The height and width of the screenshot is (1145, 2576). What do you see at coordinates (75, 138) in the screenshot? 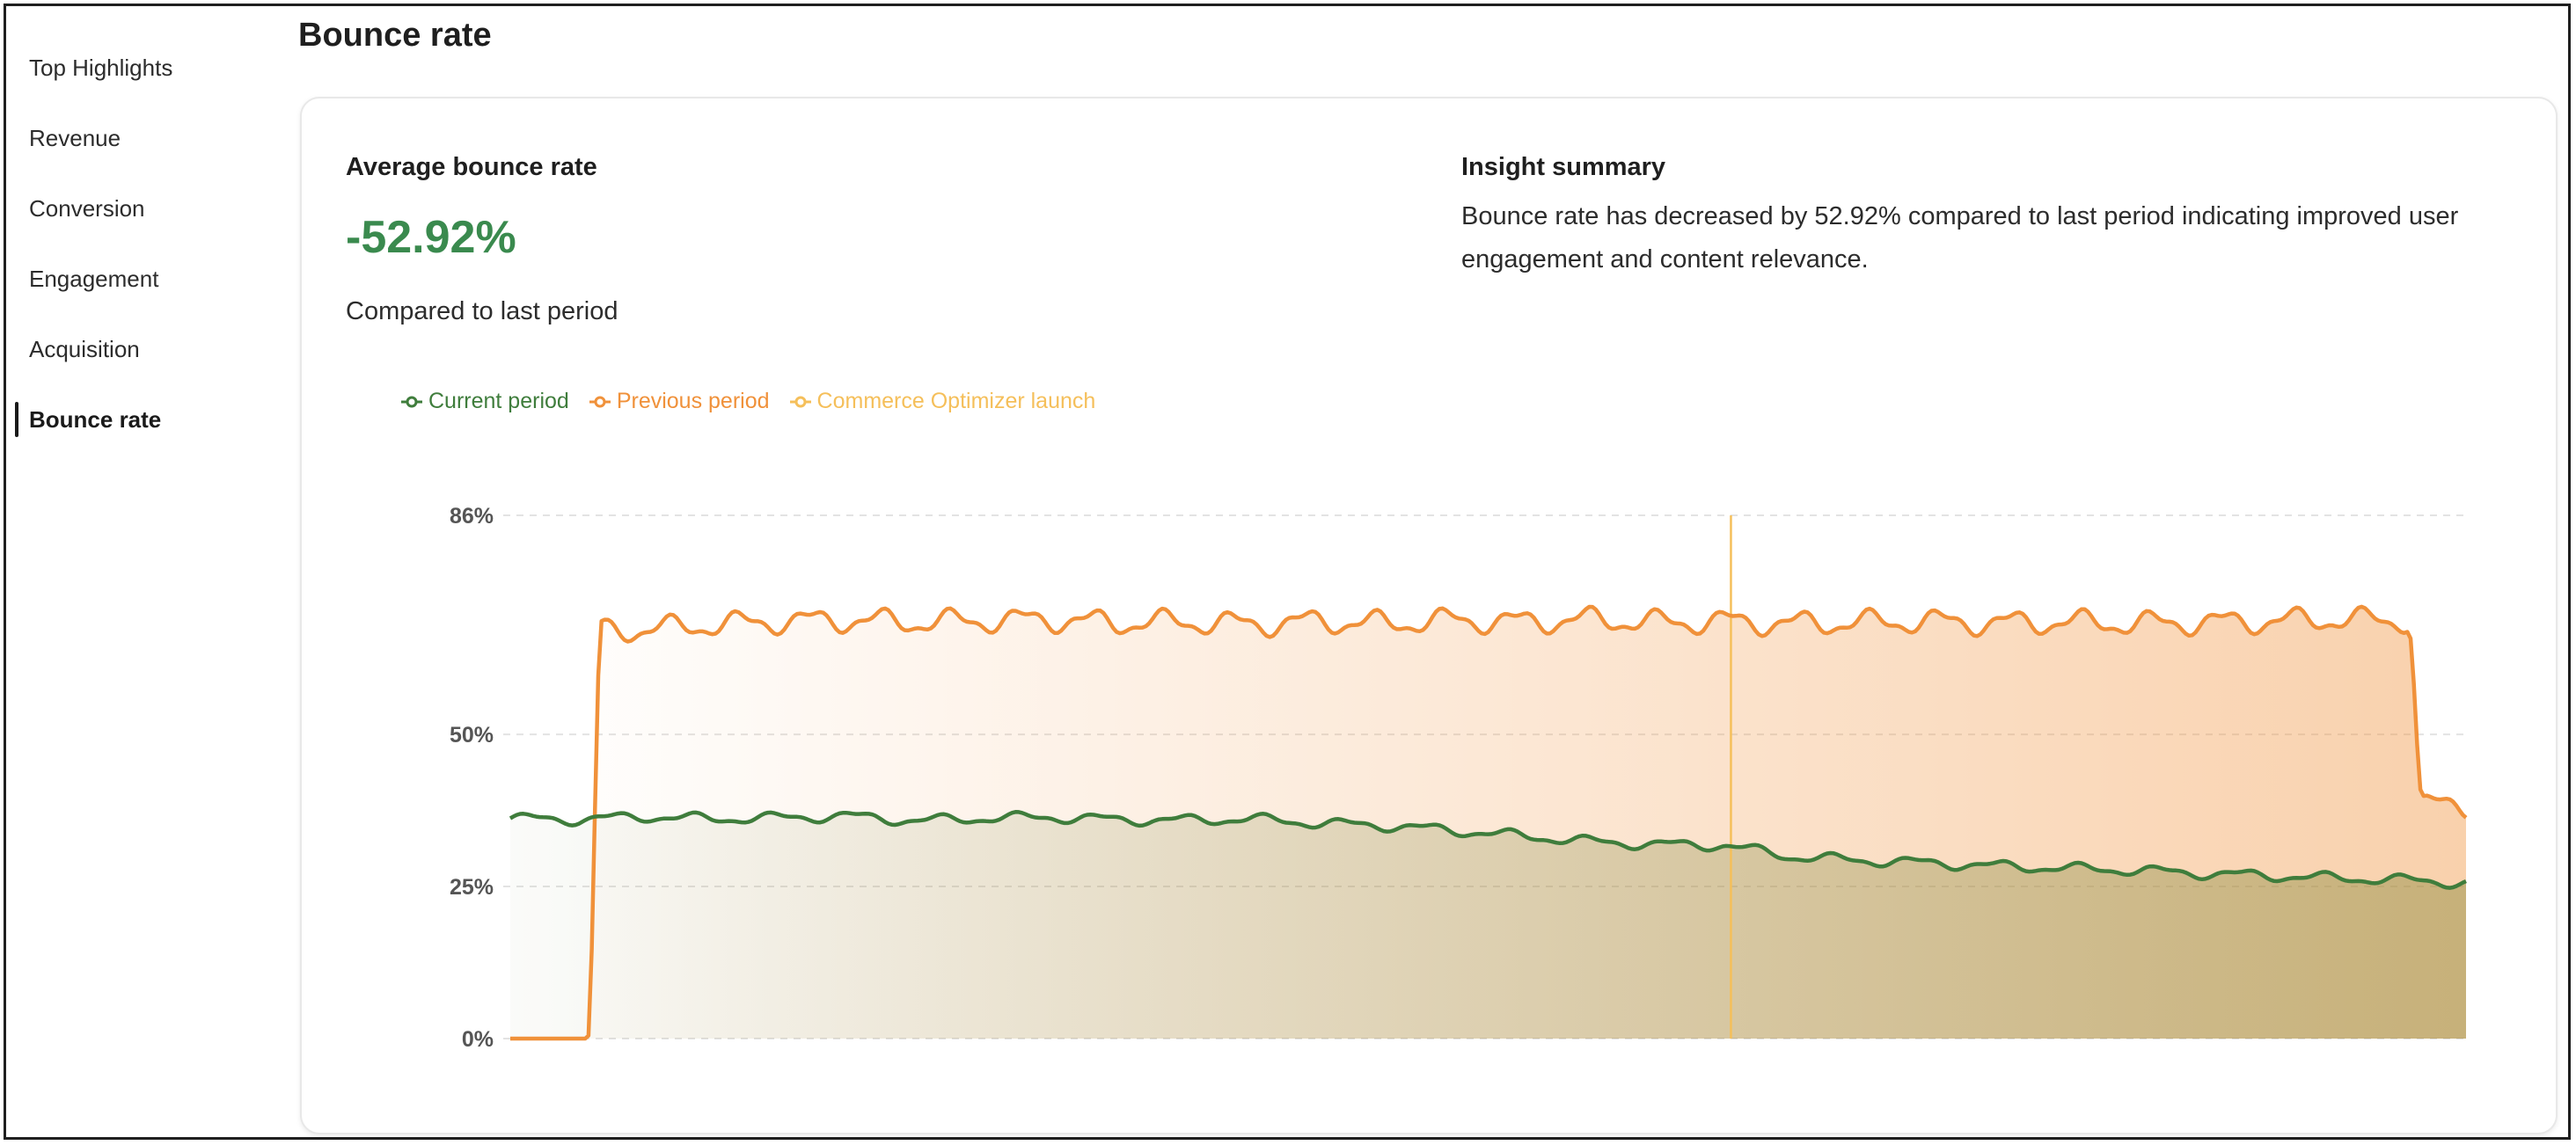
I see `sidebar-item-revenue: Revenue` at bounding box center [75, 138].